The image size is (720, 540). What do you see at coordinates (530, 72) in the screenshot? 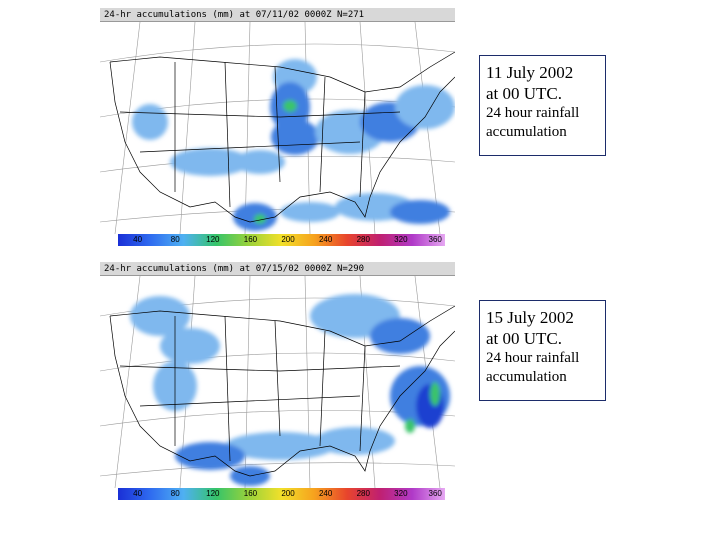
I see `caption-date: 11 July 2002` at bounding box center [530, 72].